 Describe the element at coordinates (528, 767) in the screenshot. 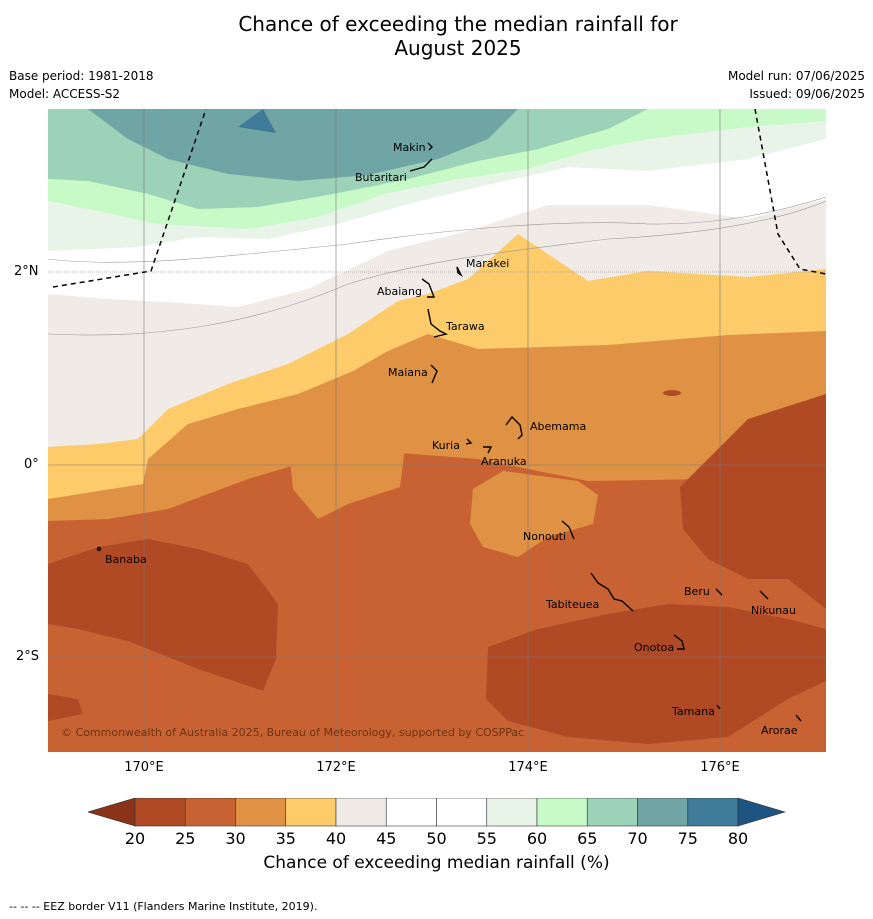

I see `lon-label-174e: 174°E` at that location.